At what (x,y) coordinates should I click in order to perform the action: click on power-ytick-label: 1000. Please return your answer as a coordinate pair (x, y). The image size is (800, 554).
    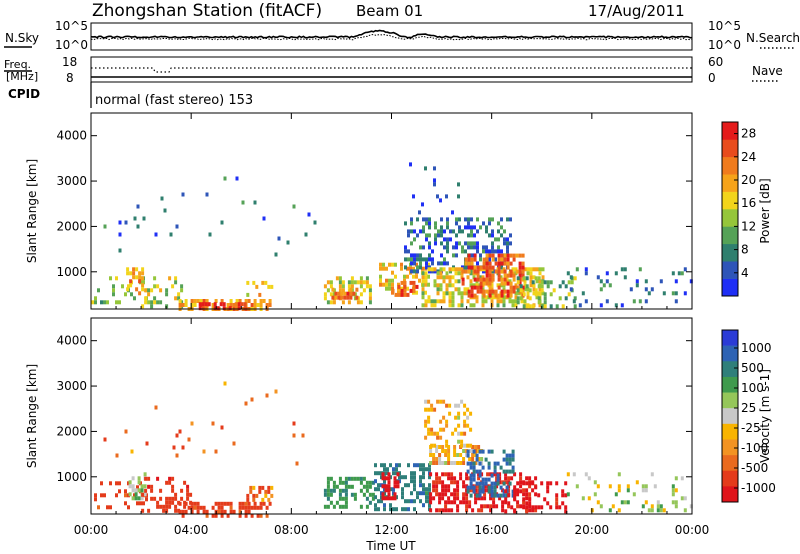
    Looking at the image, I should click on (71, 272).